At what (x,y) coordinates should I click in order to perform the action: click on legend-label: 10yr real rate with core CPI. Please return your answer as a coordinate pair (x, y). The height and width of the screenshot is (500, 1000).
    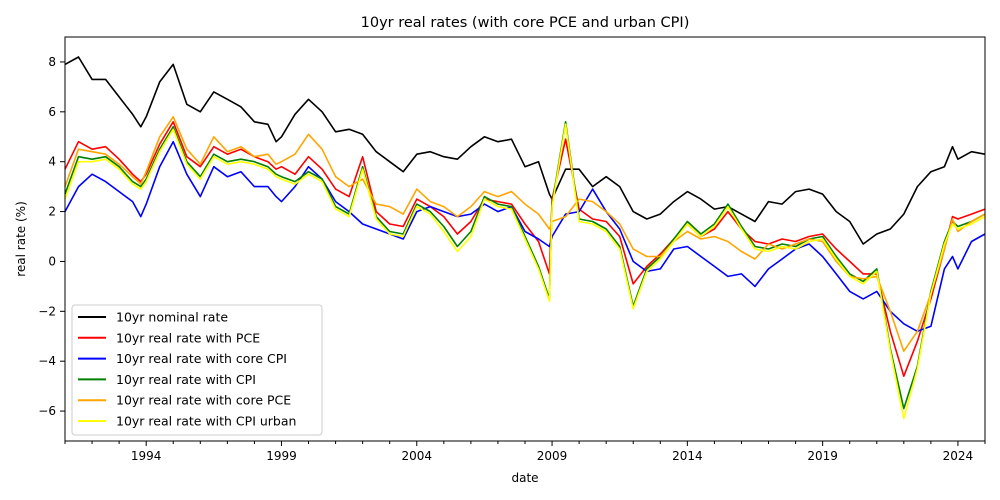
    Looking at the image, I should click on (201, 358).